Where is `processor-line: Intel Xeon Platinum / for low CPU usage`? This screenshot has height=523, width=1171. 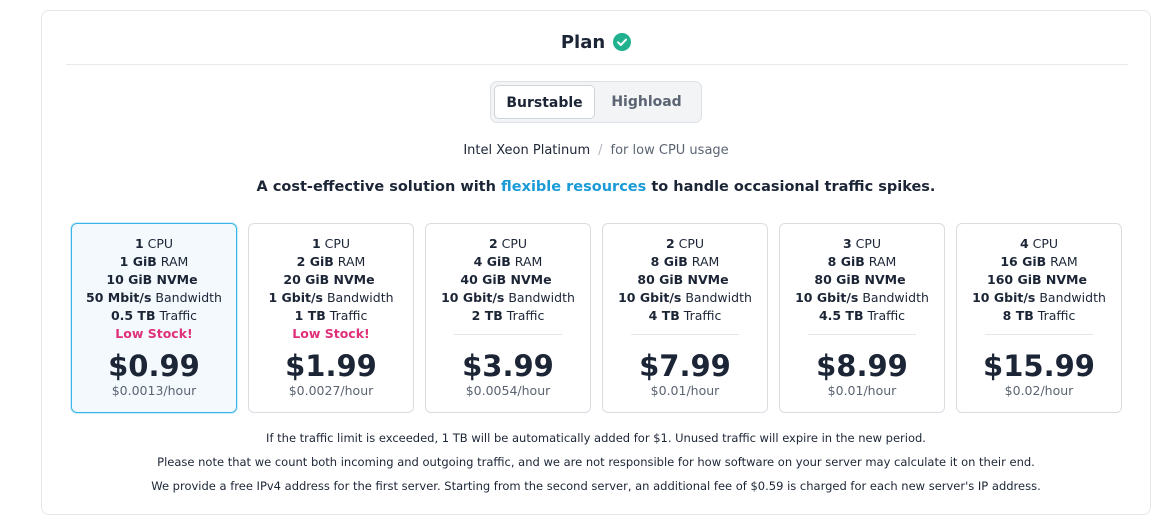 processor-line: Intel Xeon Platinum / for low CPU usage is located at coordinates (596, 150).